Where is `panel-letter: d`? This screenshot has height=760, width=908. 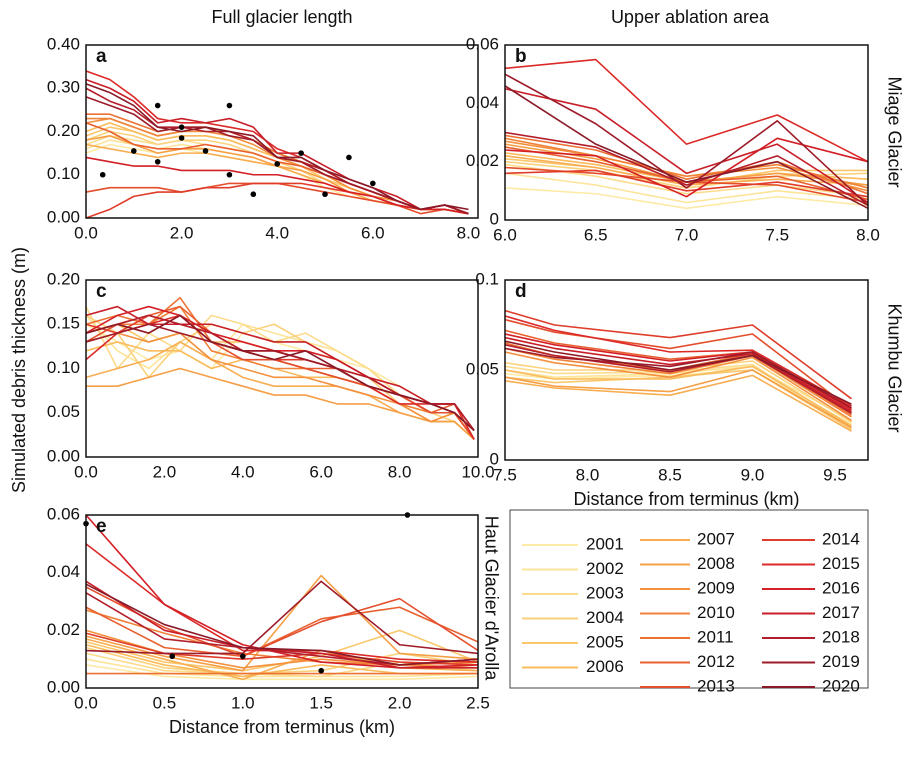 panel-letter: d is located at coordinates (521, 291).